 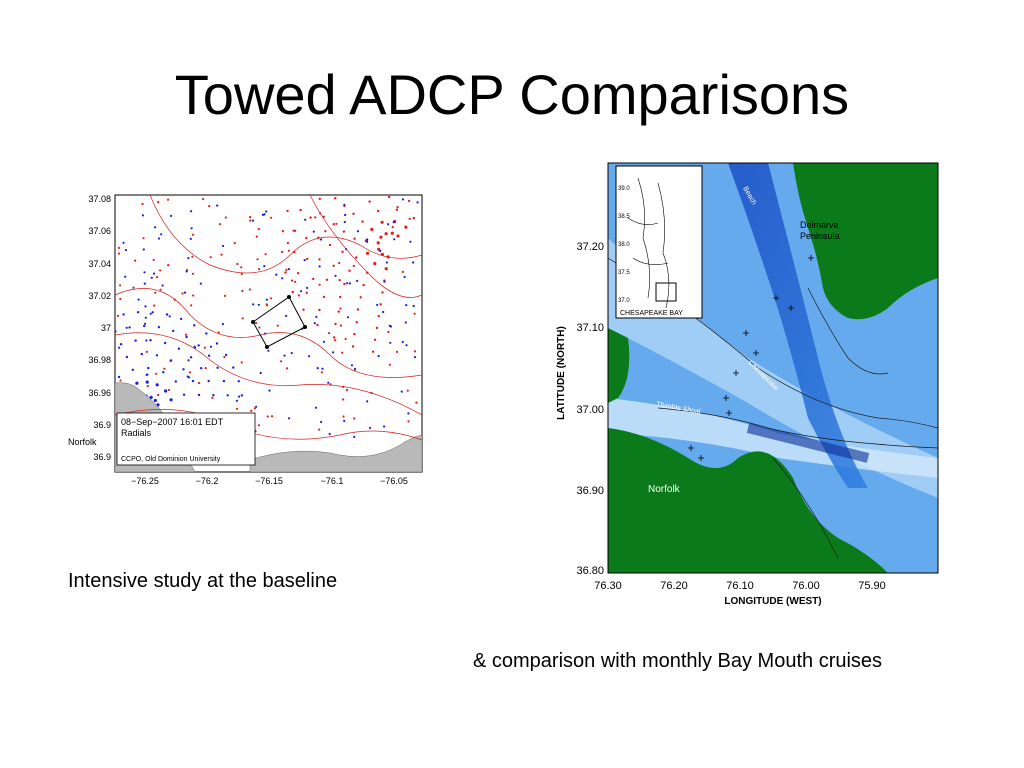 I want to click on inset-tick: 38.5, so click(x=624, y=217).